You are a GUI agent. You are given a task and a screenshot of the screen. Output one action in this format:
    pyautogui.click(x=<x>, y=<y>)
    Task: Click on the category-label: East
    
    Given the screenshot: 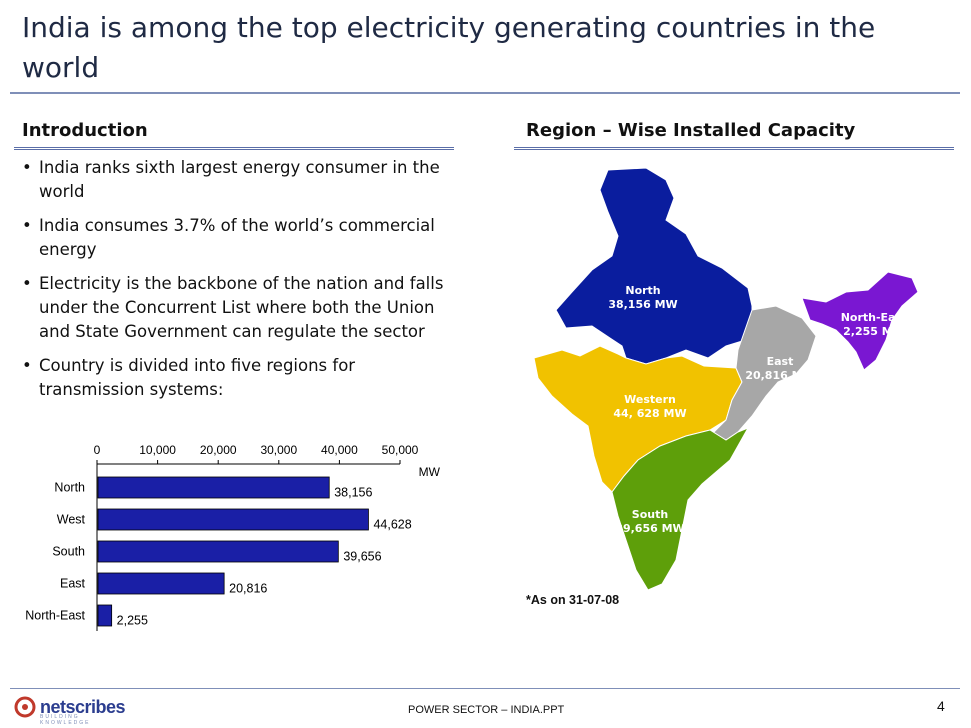 What is the action you would take?
    pyautogui.click(x=73, y=584)
    